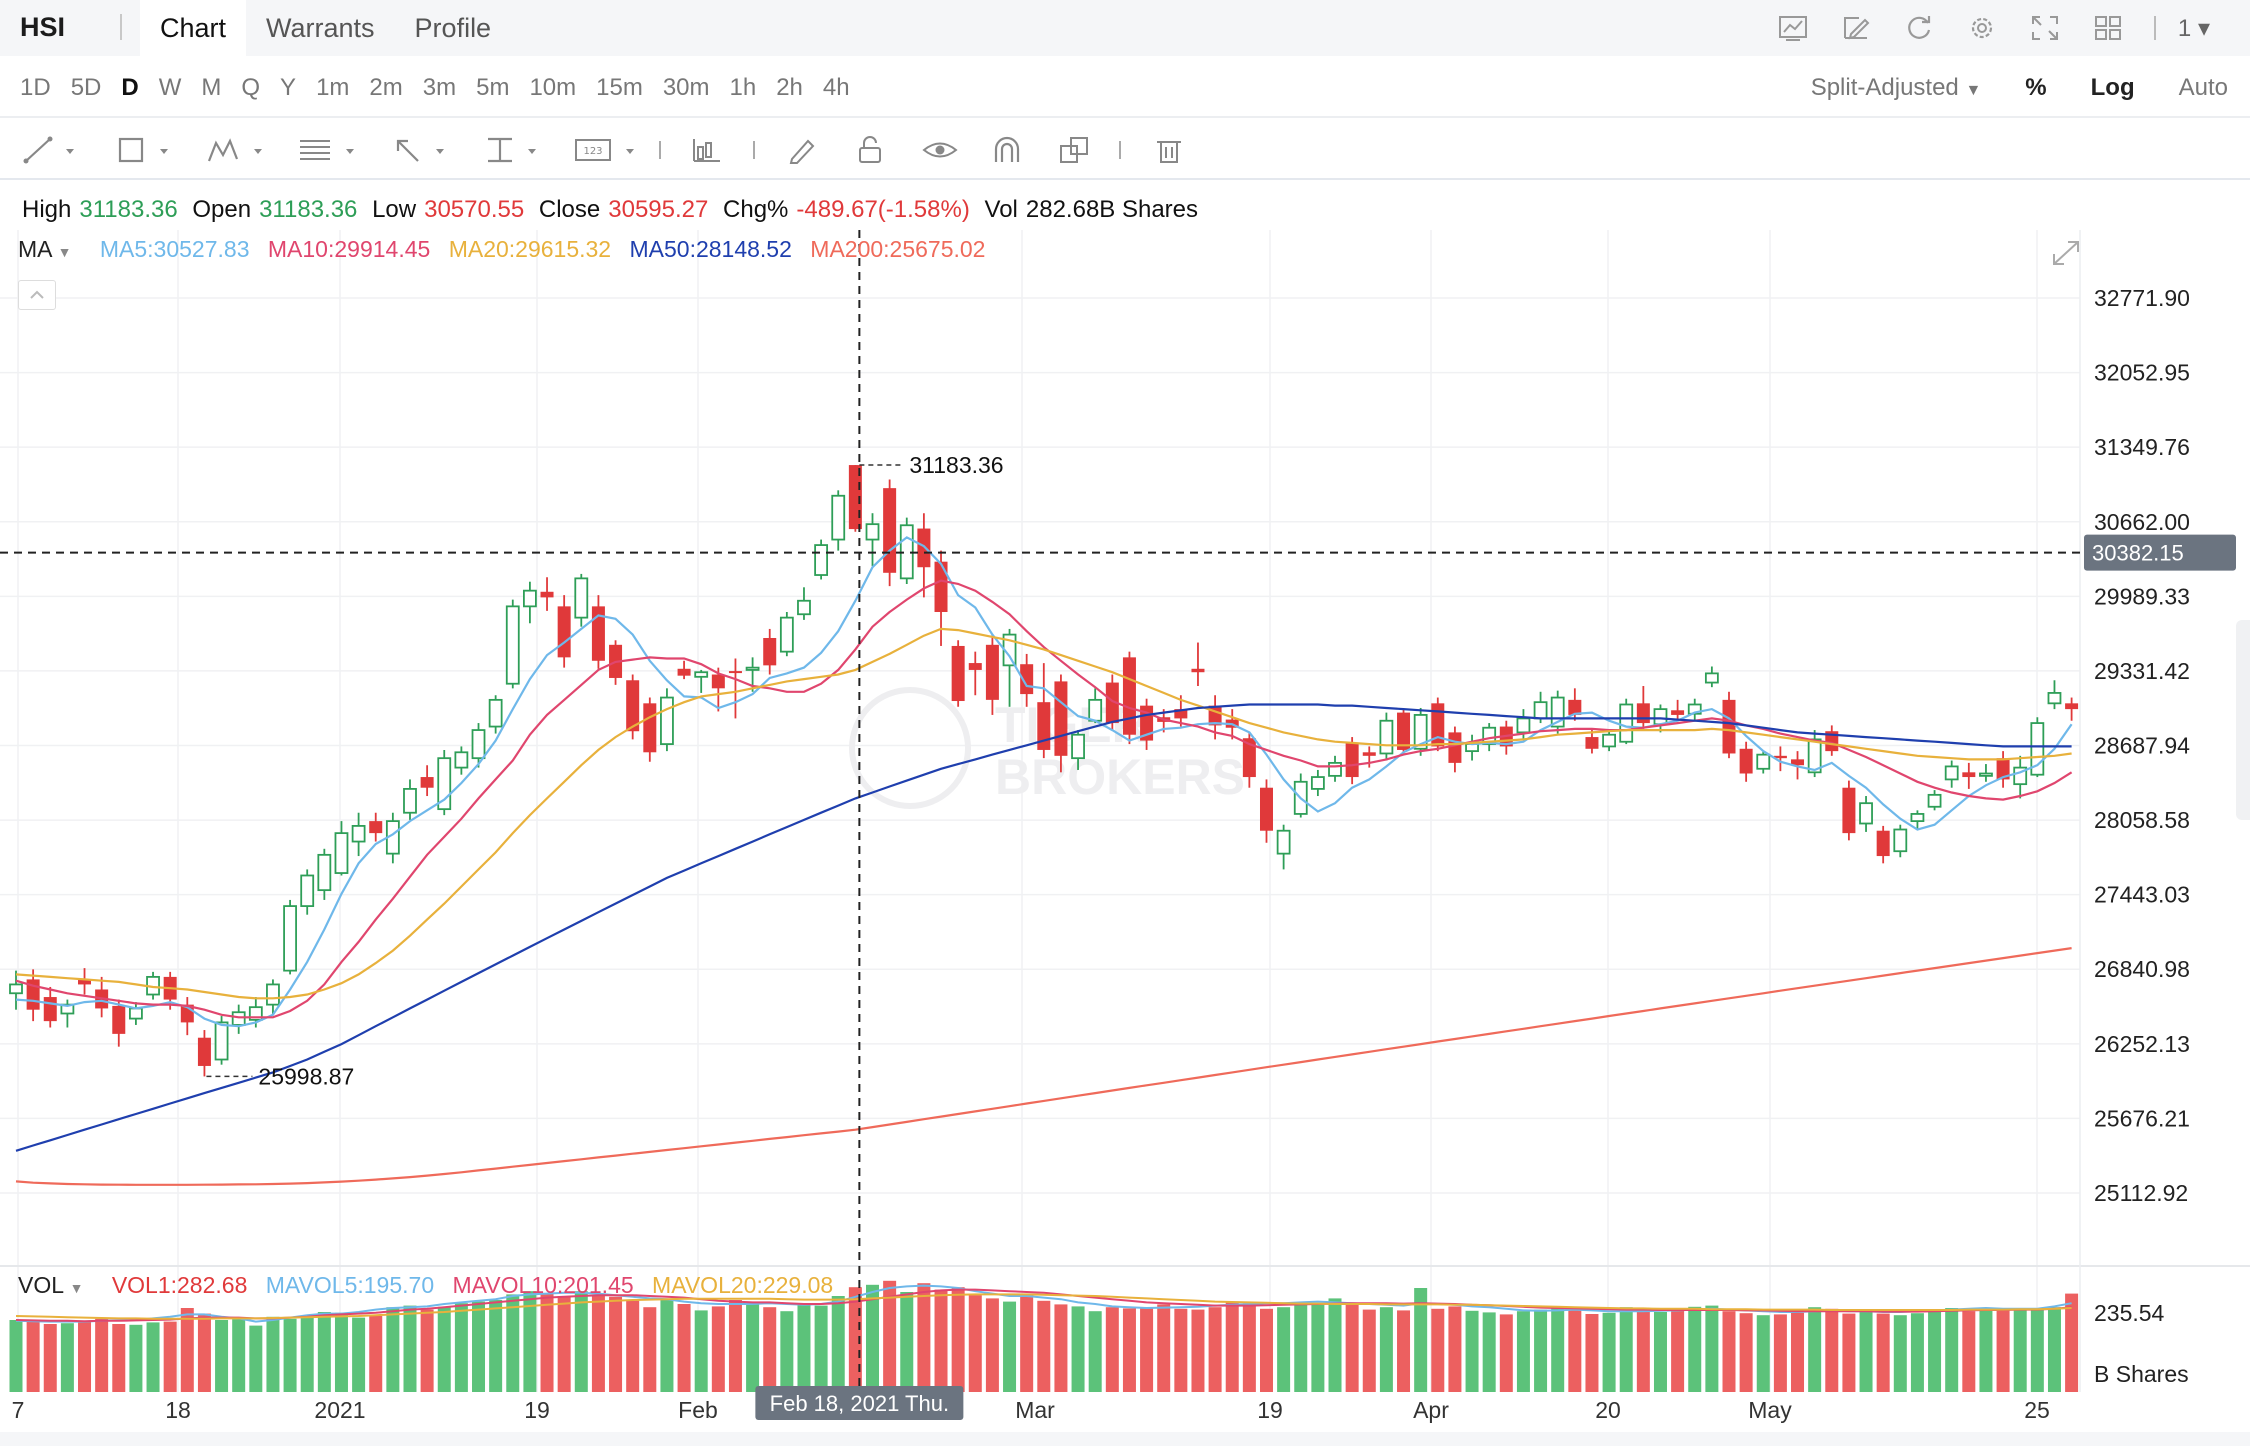 This screenshot has height=1446, width=2250. What do you see at coordinates (803, 150) in the screenshot?
I see `pencil-icon` at bounding box center [803, 150].